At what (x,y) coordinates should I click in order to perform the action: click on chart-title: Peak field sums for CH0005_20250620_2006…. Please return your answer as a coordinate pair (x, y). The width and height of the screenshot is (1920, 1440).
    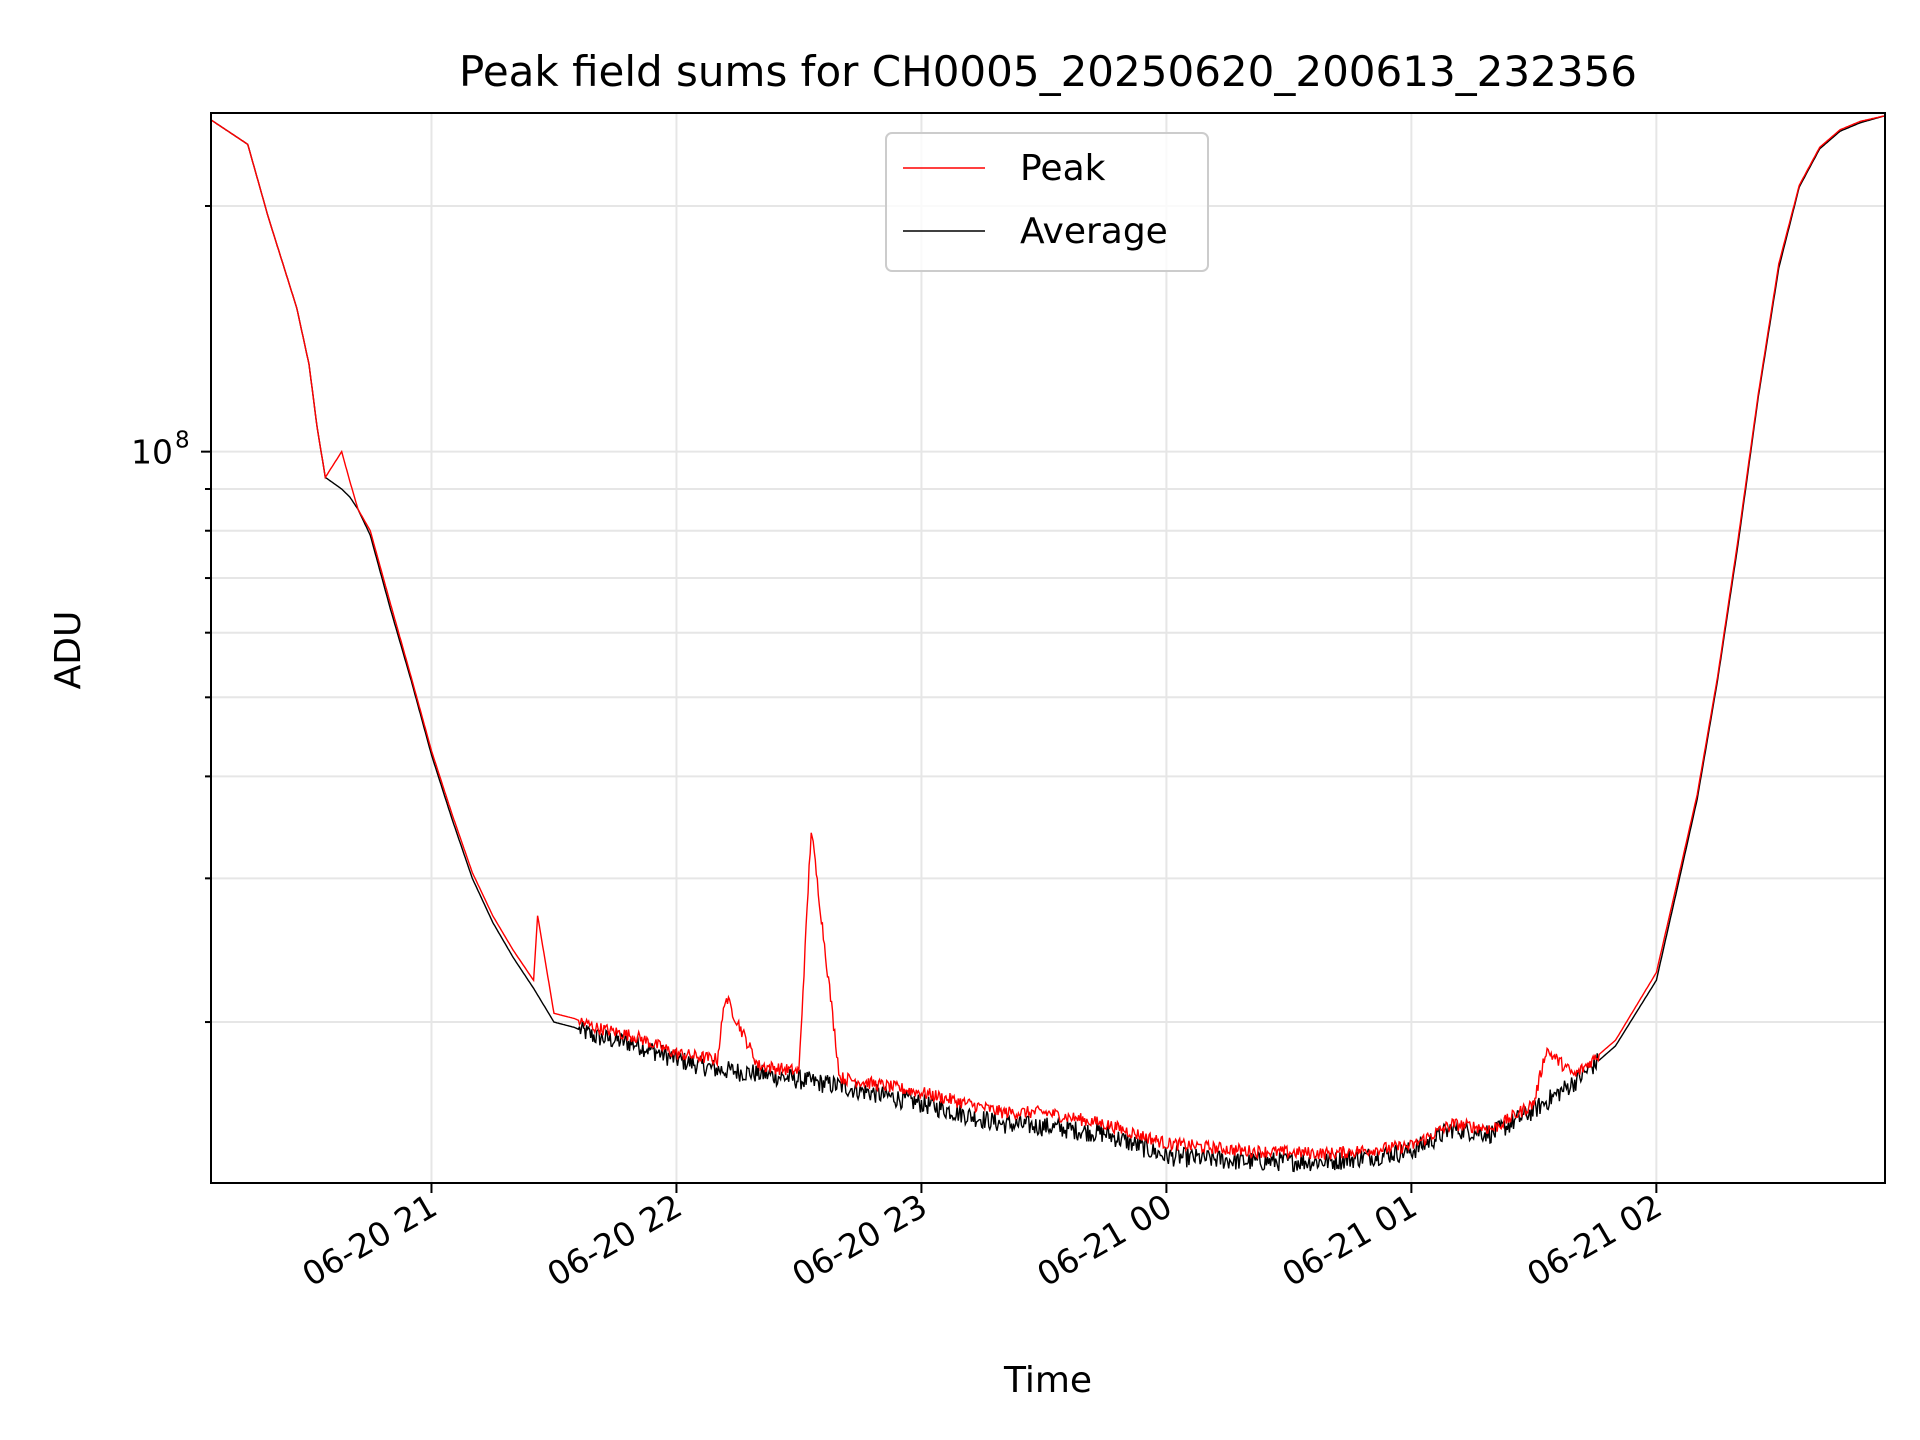
    Looking at the image, I should click on (1048, 71).